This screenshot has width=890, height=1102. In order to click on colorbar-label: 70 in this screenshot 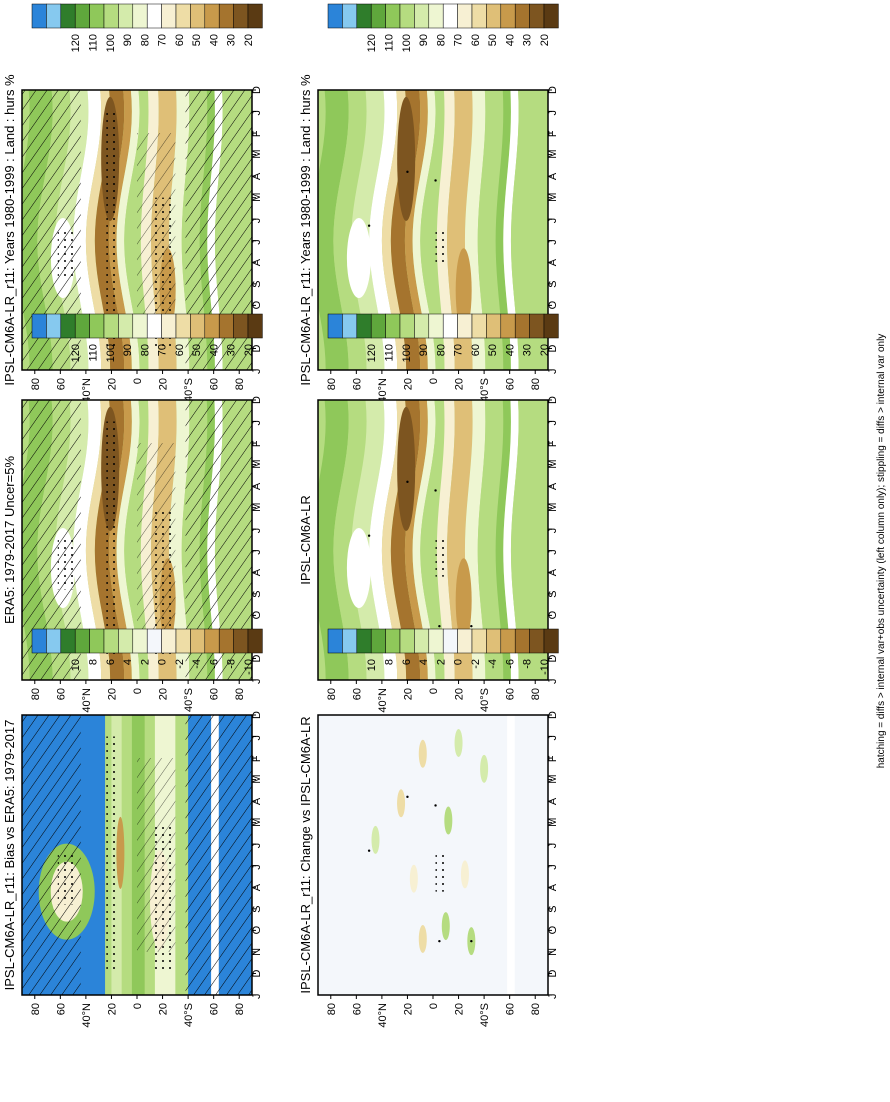, I will do `click(163, 40)`.